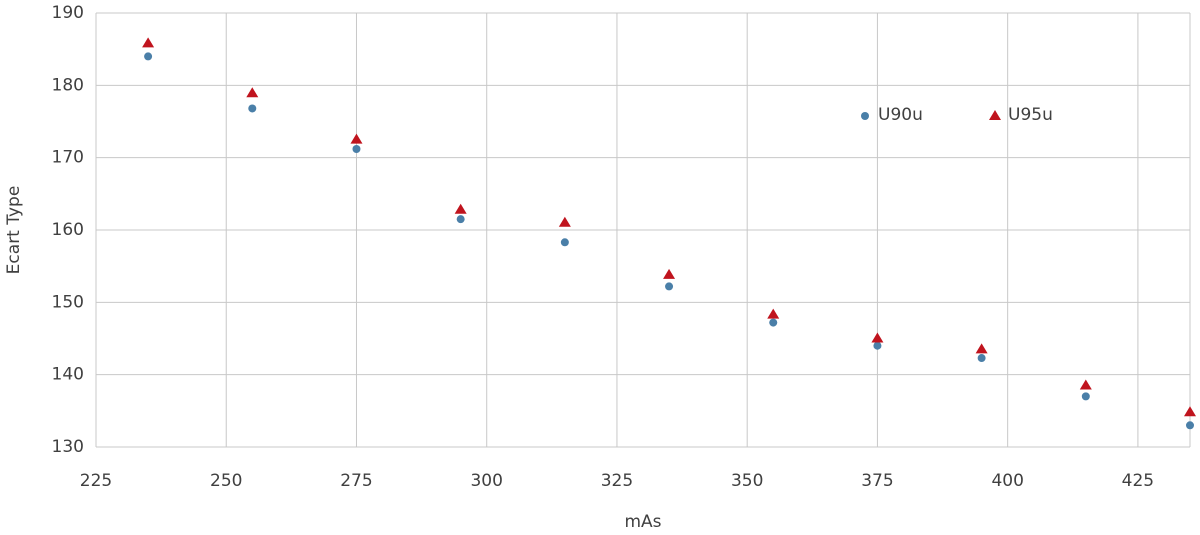 Image resolution: width=1200 pixels, height=535 pixels. Describe the element at coordinates (617, 481) in the screenshot. I see `x-tick-label: 325` at that location.